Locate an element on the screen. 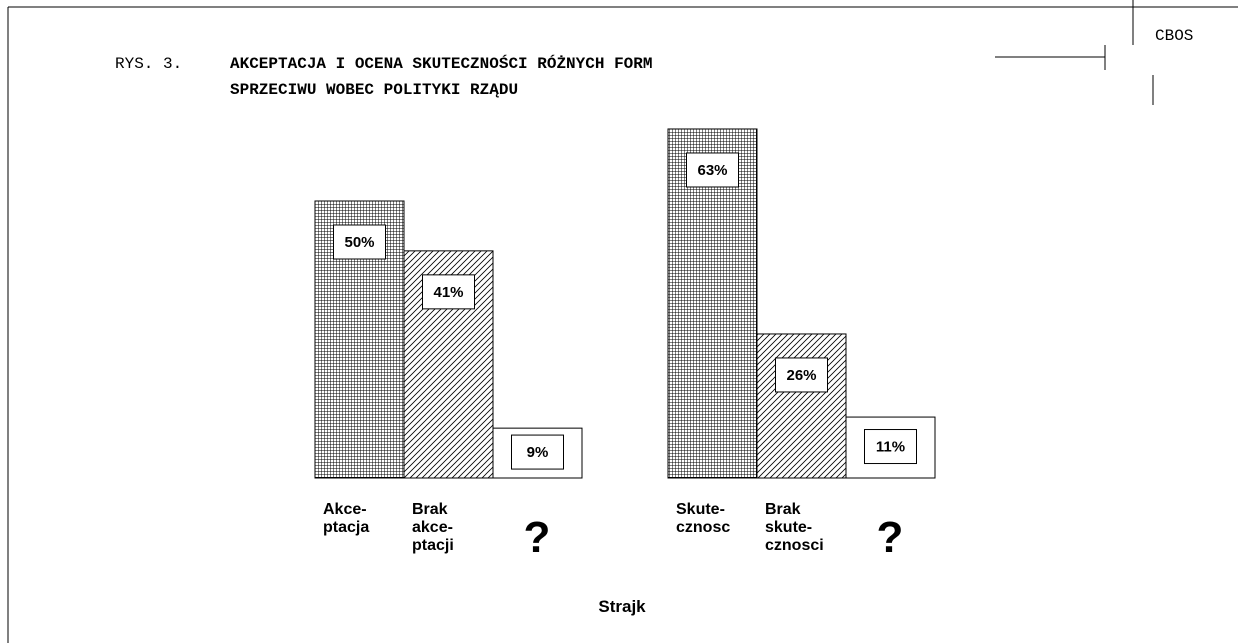  category-label: akce- is located at coordinates (432, 527).